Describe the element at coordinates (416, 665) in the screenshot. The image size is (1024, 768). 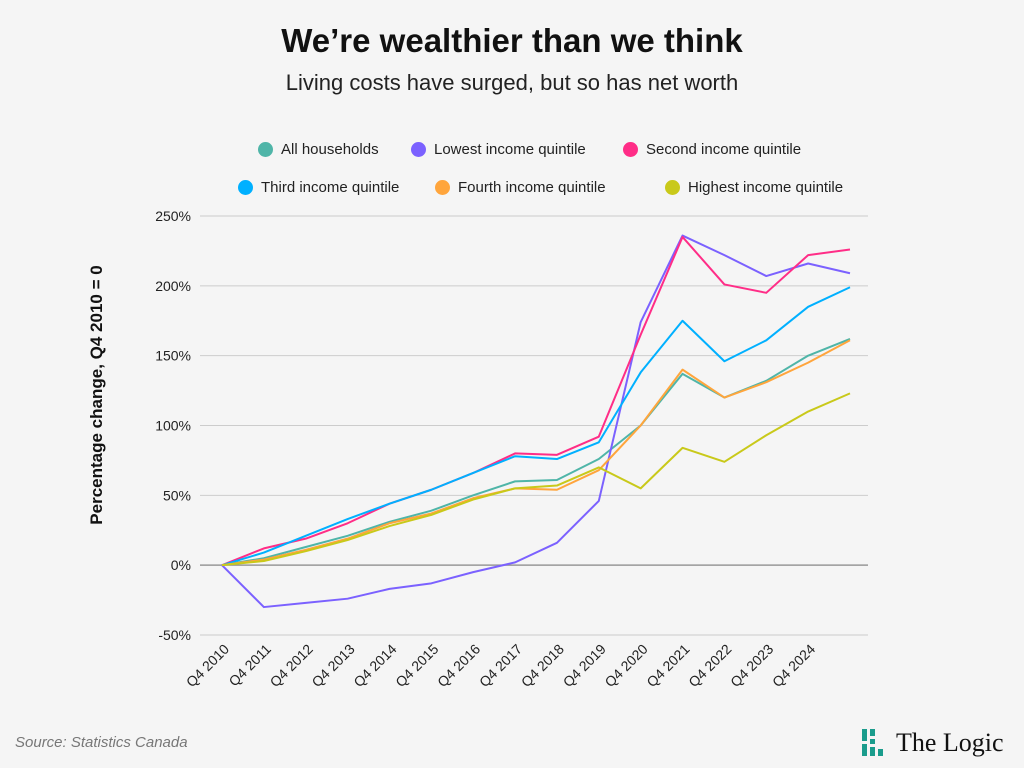
I see `x-tick-label: Q4 2015` at that location.